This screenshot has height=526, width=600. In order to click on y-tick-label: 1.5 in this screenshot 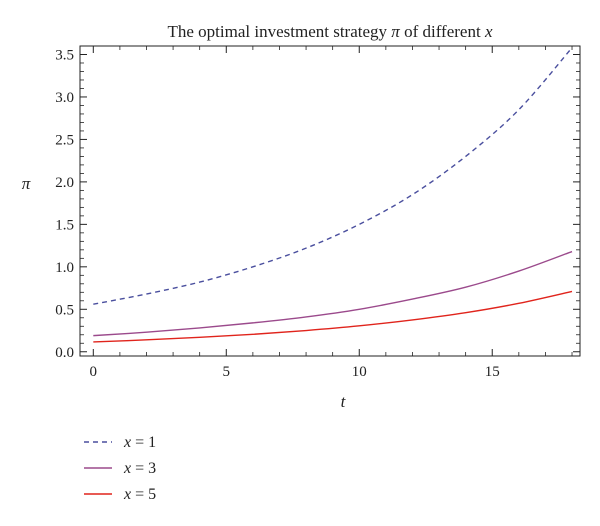, I will do `click(64, 225)`.